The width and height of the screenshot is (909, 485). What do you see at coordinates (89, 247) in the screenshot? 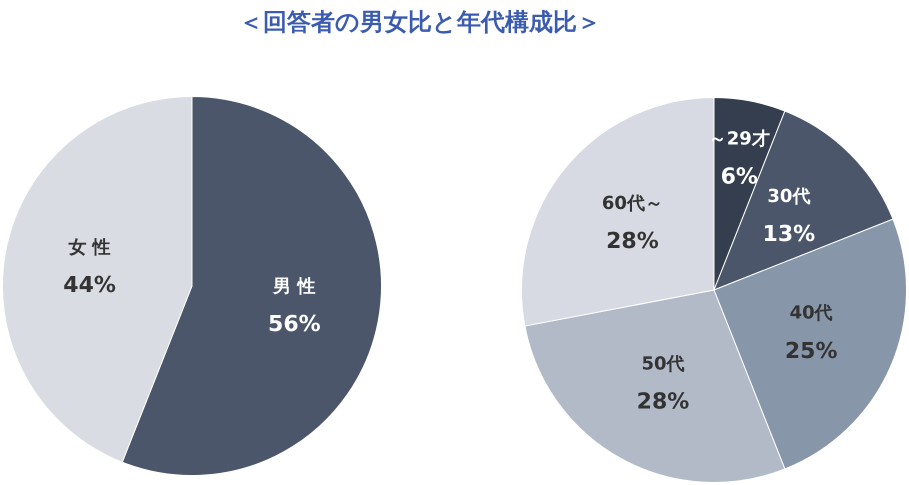
I see `slice-label: 女 性` at bounding box center [89, 247].